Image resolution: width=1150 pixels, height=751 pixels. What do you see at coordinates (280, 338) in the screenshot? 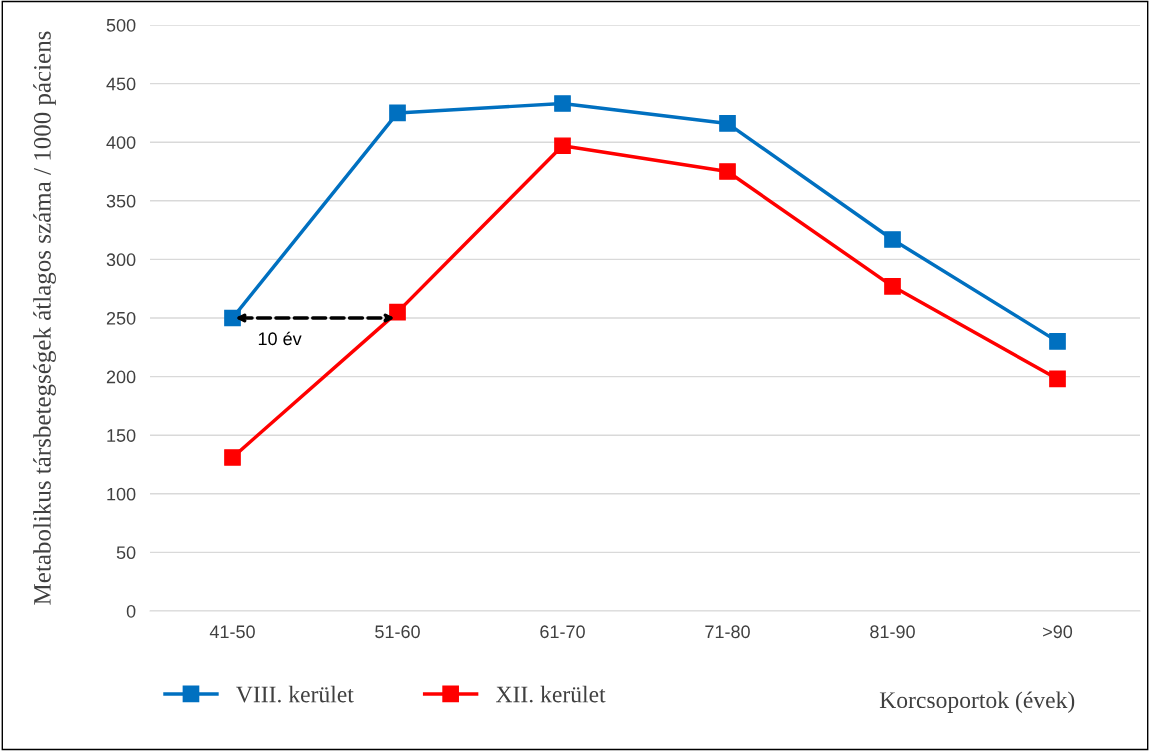
I see `annotation: 10 év` at bounding box center [280, 338].